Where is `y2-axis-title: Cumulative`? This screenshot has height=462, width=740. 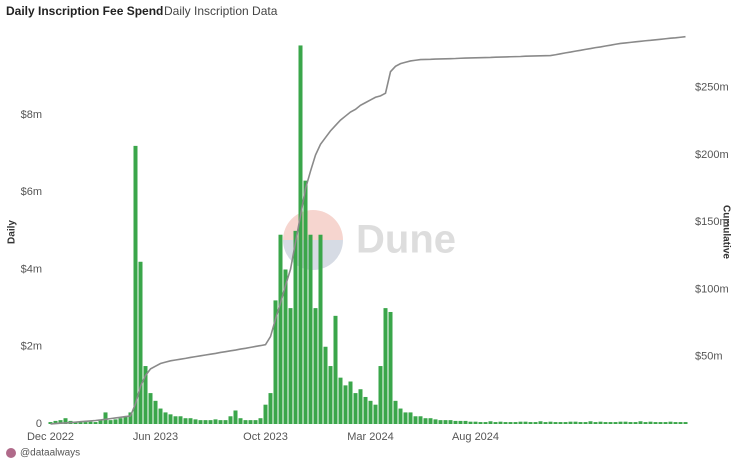
y2-axis-title: Cumulative is located at coordinates (725, 232).